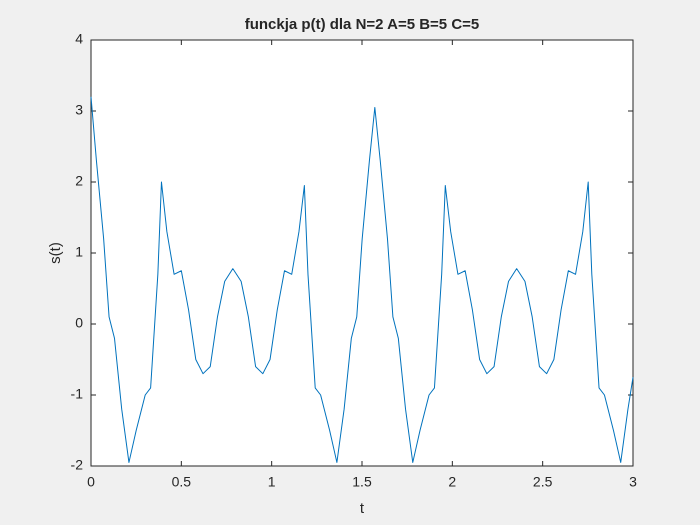 This screenshot has width=700, height=525. I want to click on x-tick-label: 1, so click(272, 482).